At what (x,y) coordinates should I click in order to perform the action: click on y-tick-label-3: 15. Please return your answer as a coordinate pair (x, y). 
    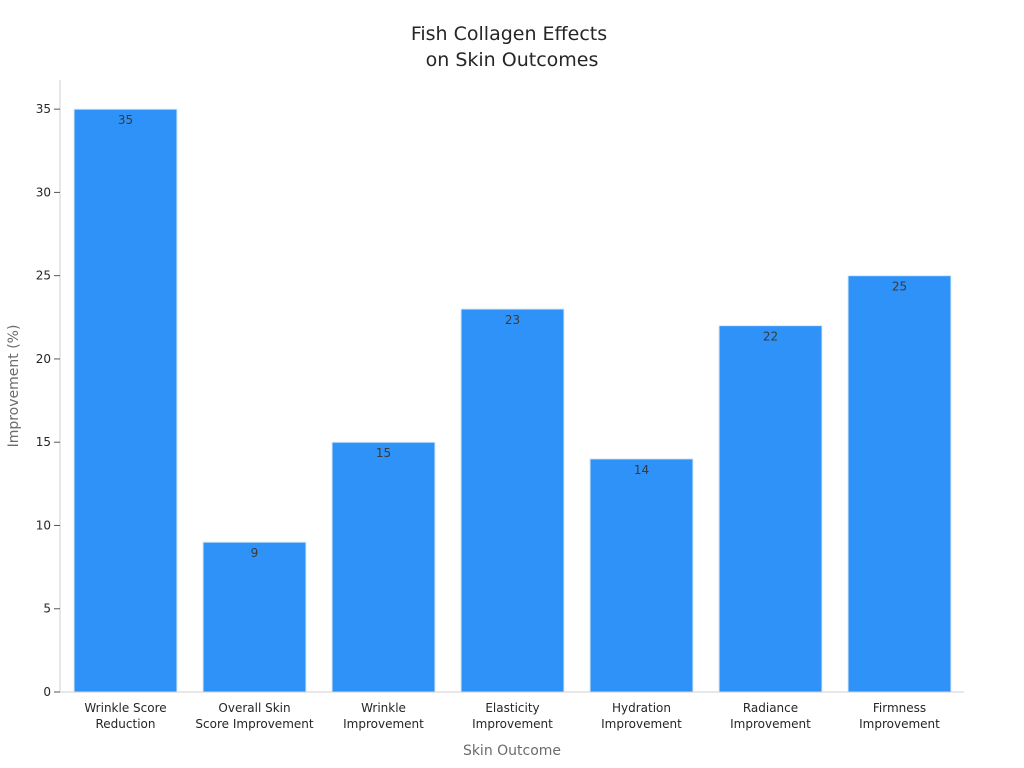
    Looking at the image, I should click on (43, 442).